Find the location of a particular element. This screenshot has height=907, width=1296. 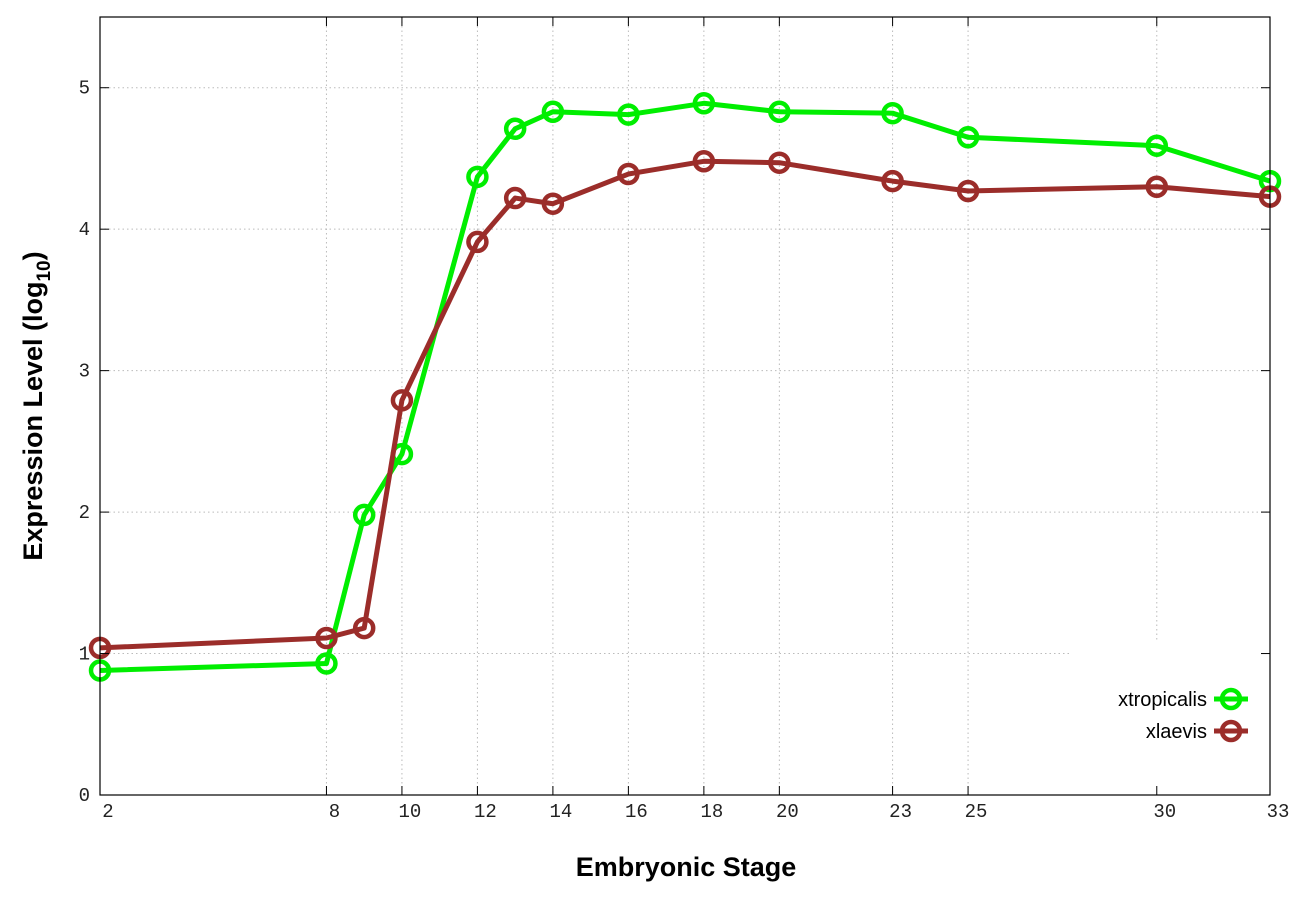

y-label-end: ) is located at coordinates (33, 255).